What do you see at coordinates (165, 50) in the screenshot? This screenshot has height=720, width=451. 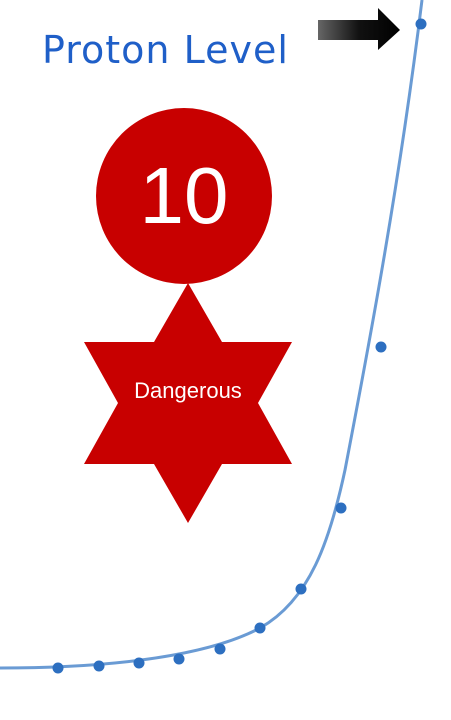 I see `page-title: Proton Level` at bounding box center [165, 50].